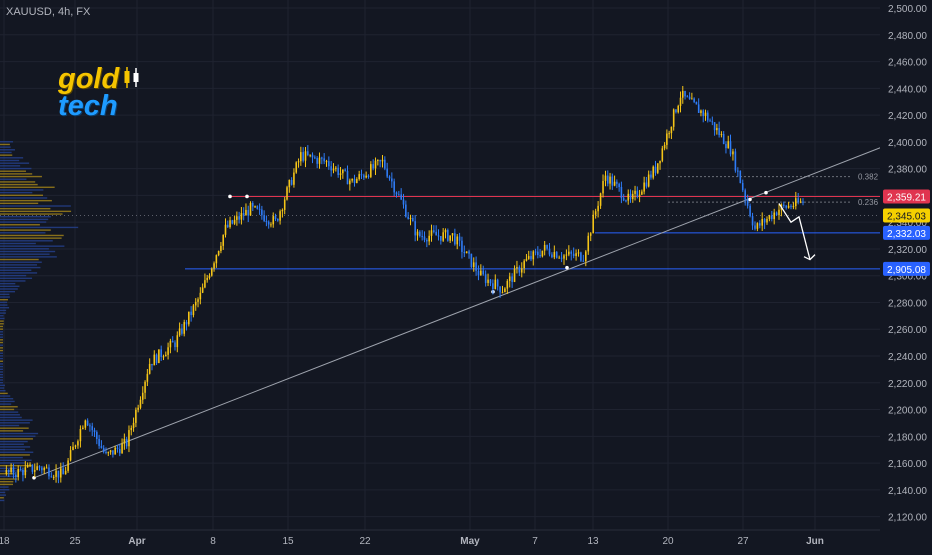 This screenshot has height=555, width=932. What do you see at coordinates (48, 12) in the screenshot?
I see `symbol-label: XAUUSD, 4h, FX` at bounding box center [48, 12].